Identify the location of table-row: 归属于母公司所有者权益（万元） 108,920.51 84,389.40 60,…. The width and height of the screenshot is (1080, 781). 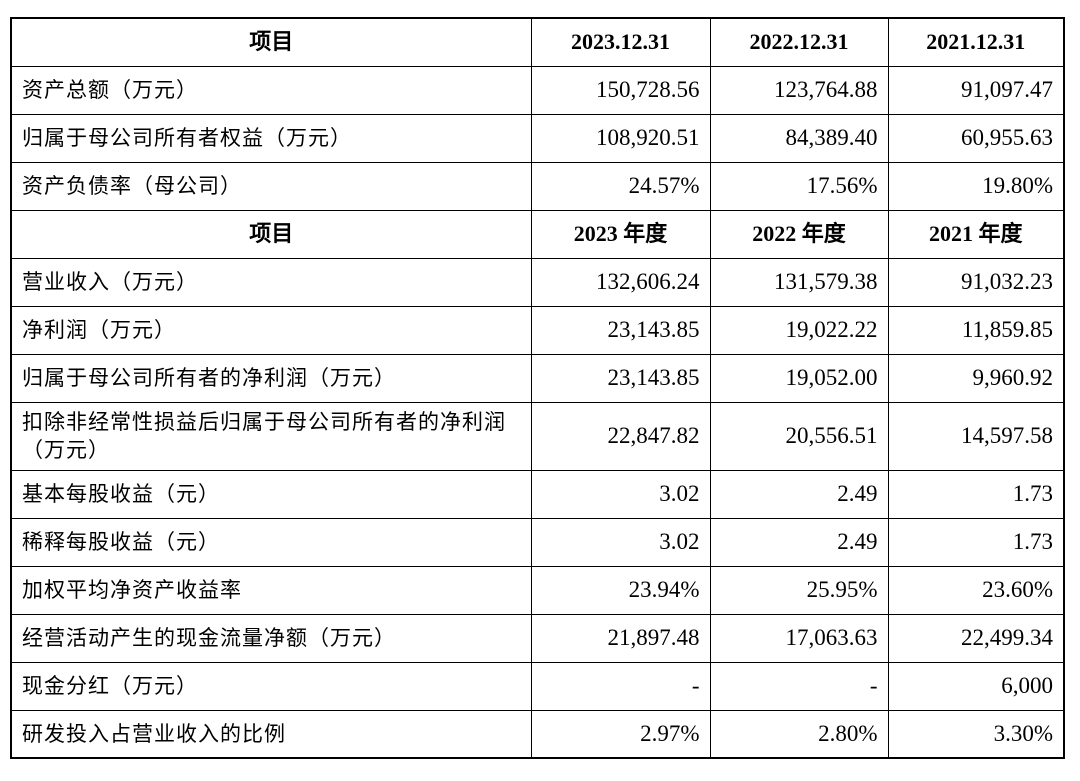
(537, 138).